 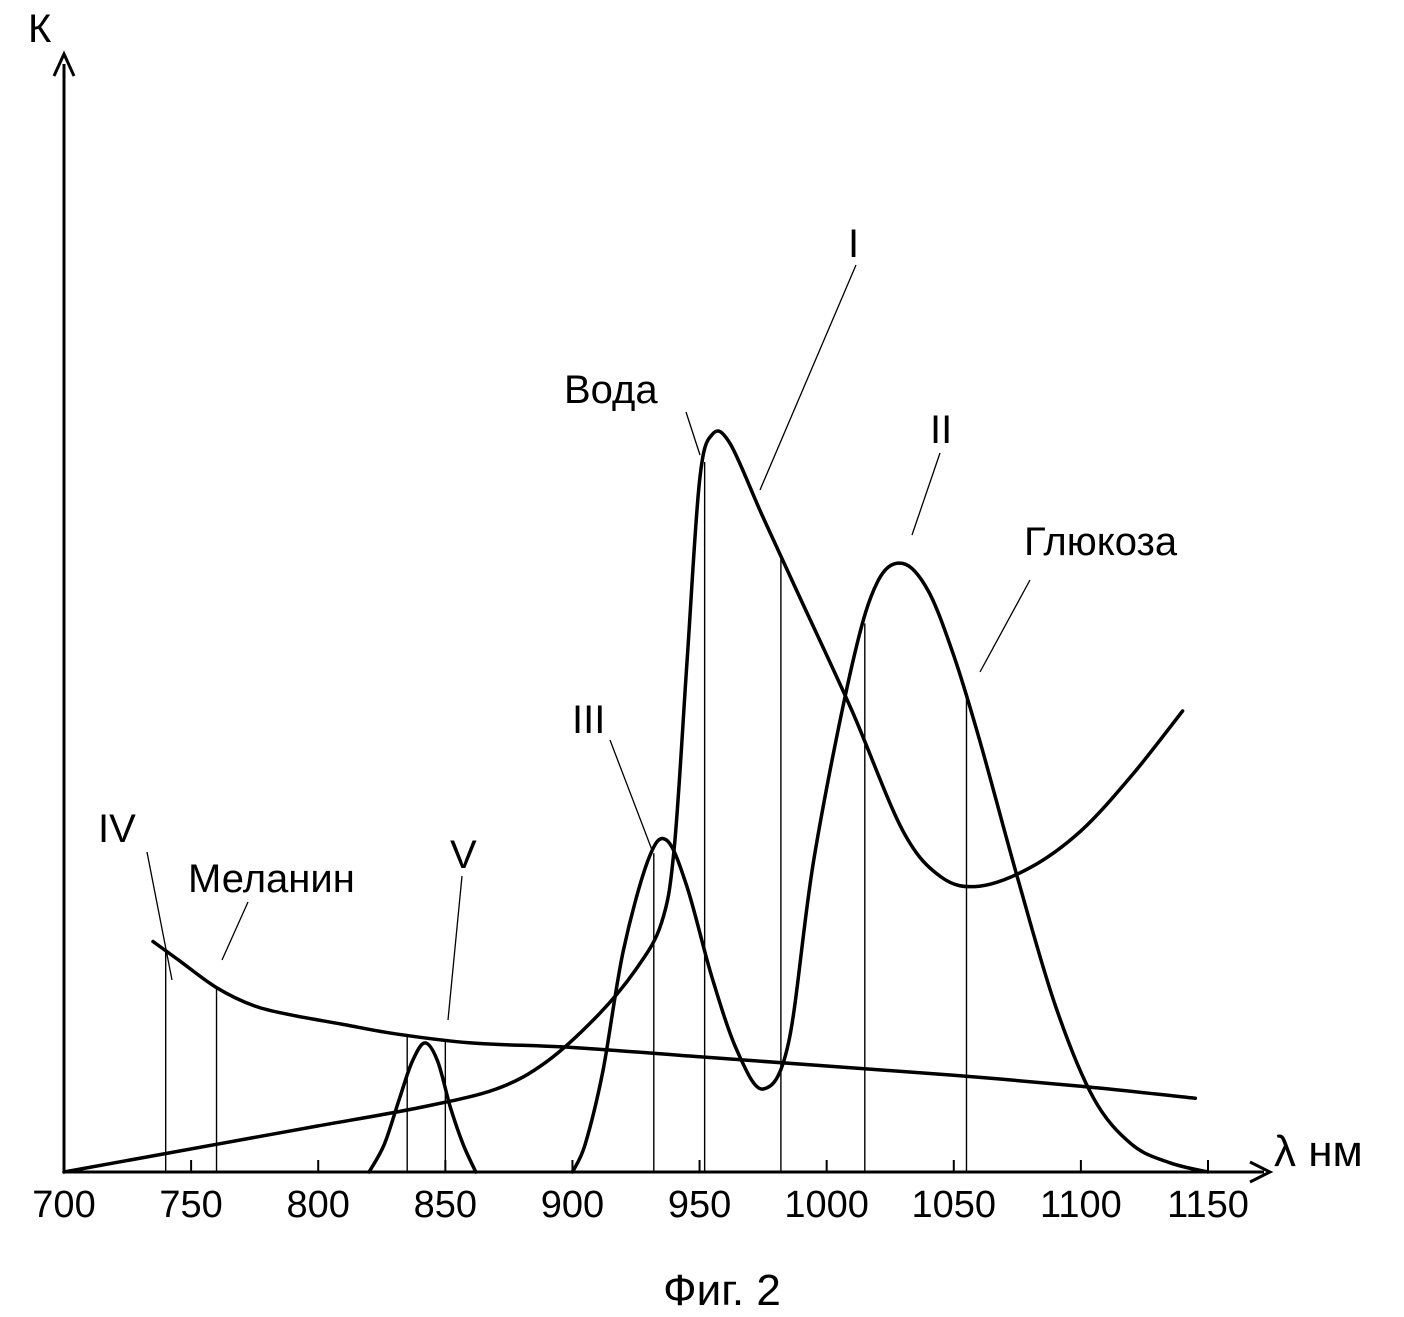 I want to click on x-tick-label: 950, so click(x=699, y=1205).